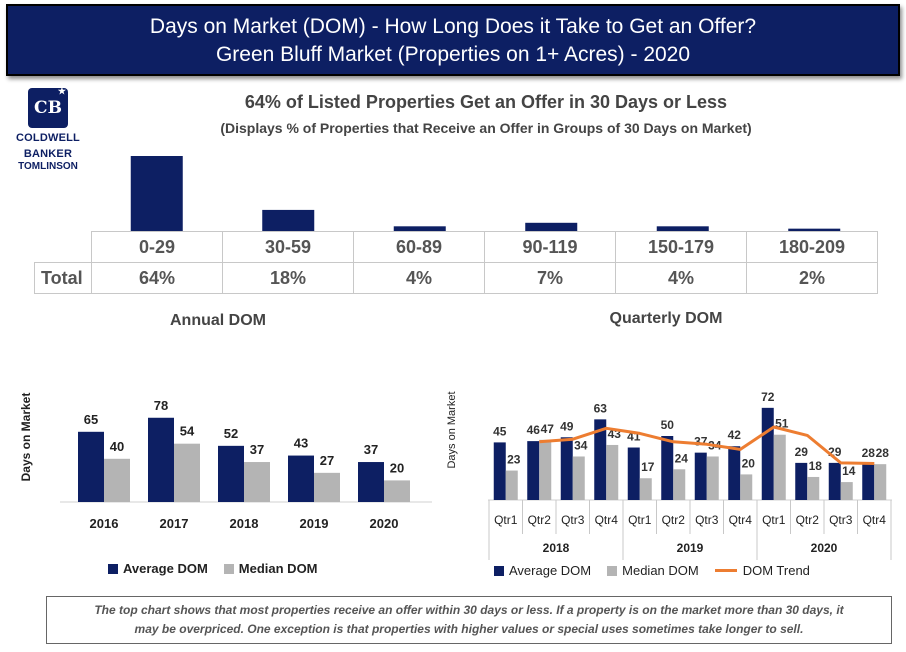 Image resolution: width=906 pixels, height=652 pixels. Describe the element at coordinates (456, 247) in the screenshot. I see `distribution-category-row: 0-29 30-59 60-89 90-119 150-179 180-209` at that location.